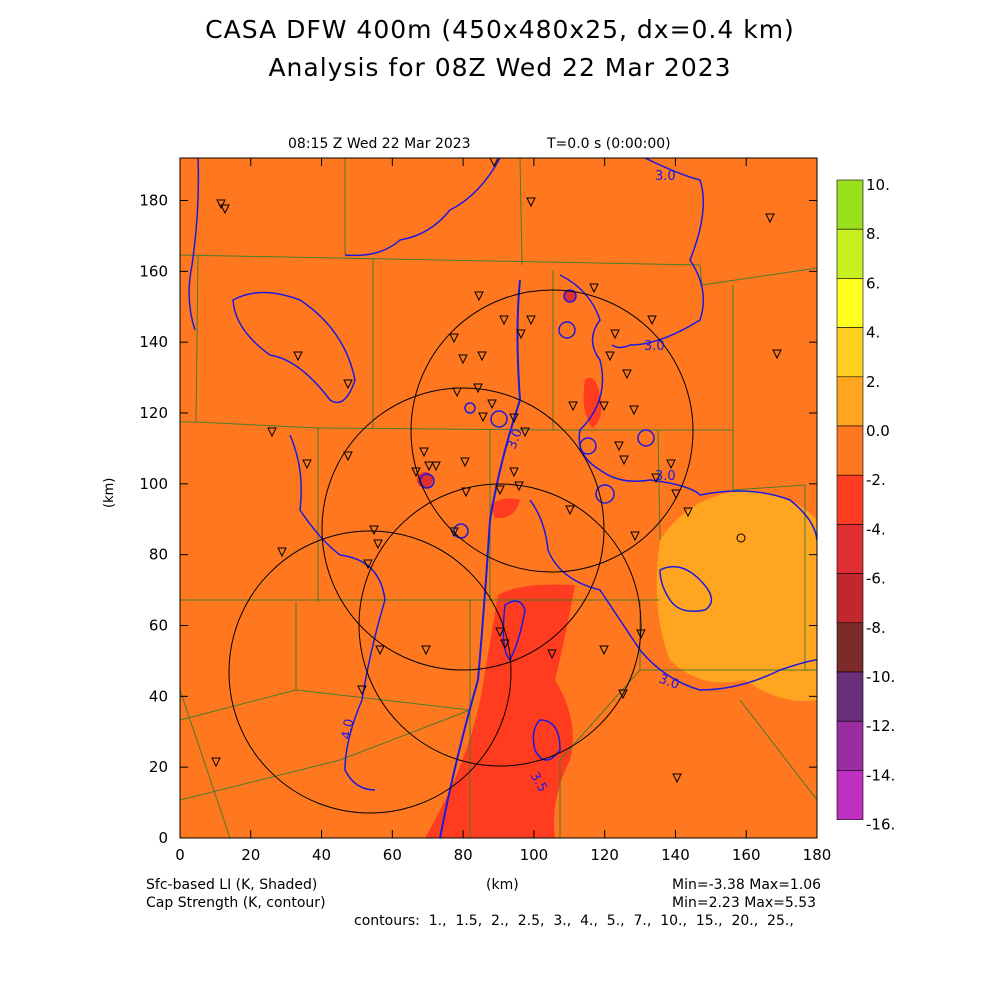 This screenshot has width=1000, height=1000. Describe the element at coordinates (370, 672) in the screenshot. I see `radar-ring-southwest` at that location.